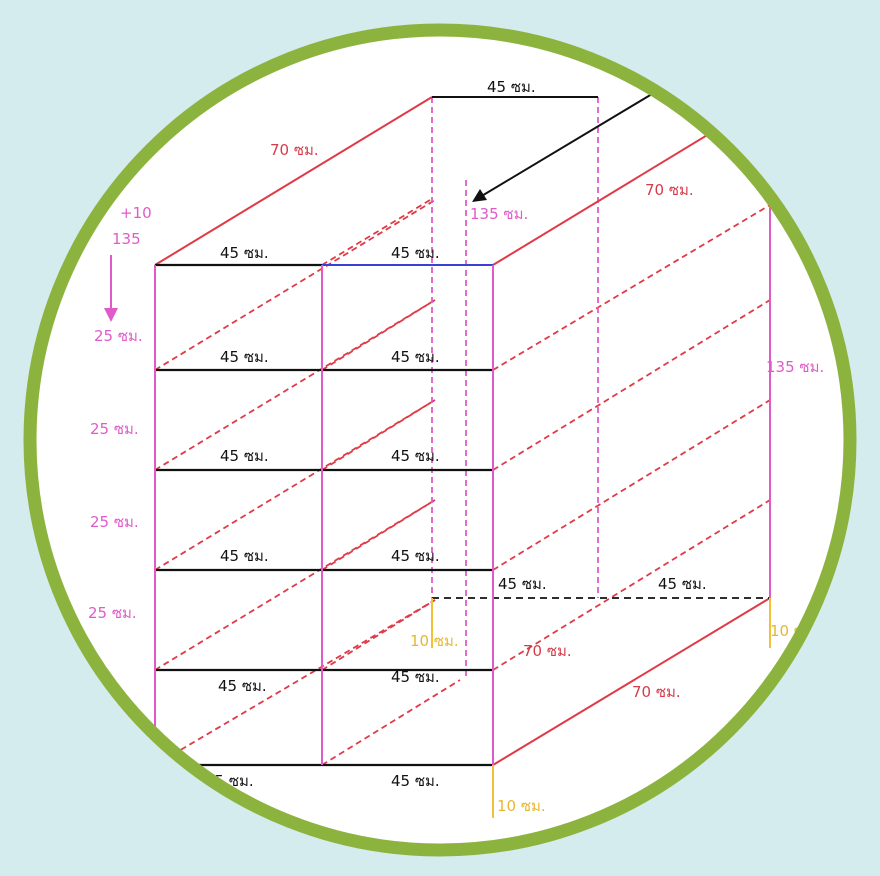  Describe the element at coordinates (601, 708) in the screenshot. I see `legs` at that location.